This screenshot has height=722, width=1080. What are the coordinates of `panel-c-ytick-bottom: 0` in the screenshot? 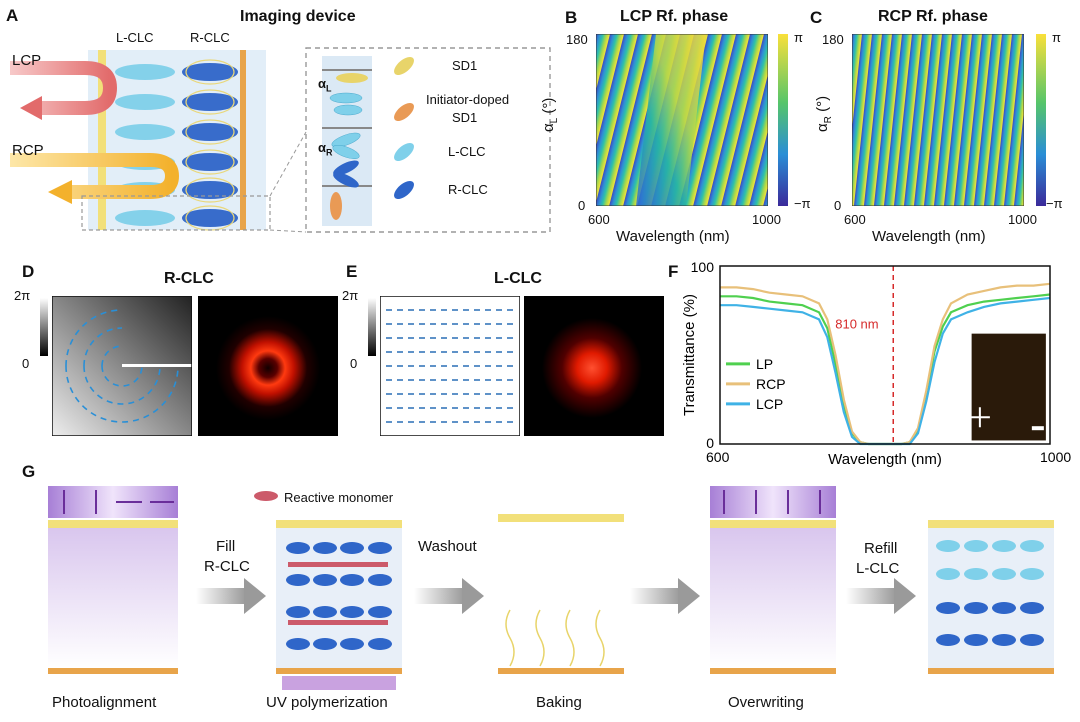 It's located at (838, 205).